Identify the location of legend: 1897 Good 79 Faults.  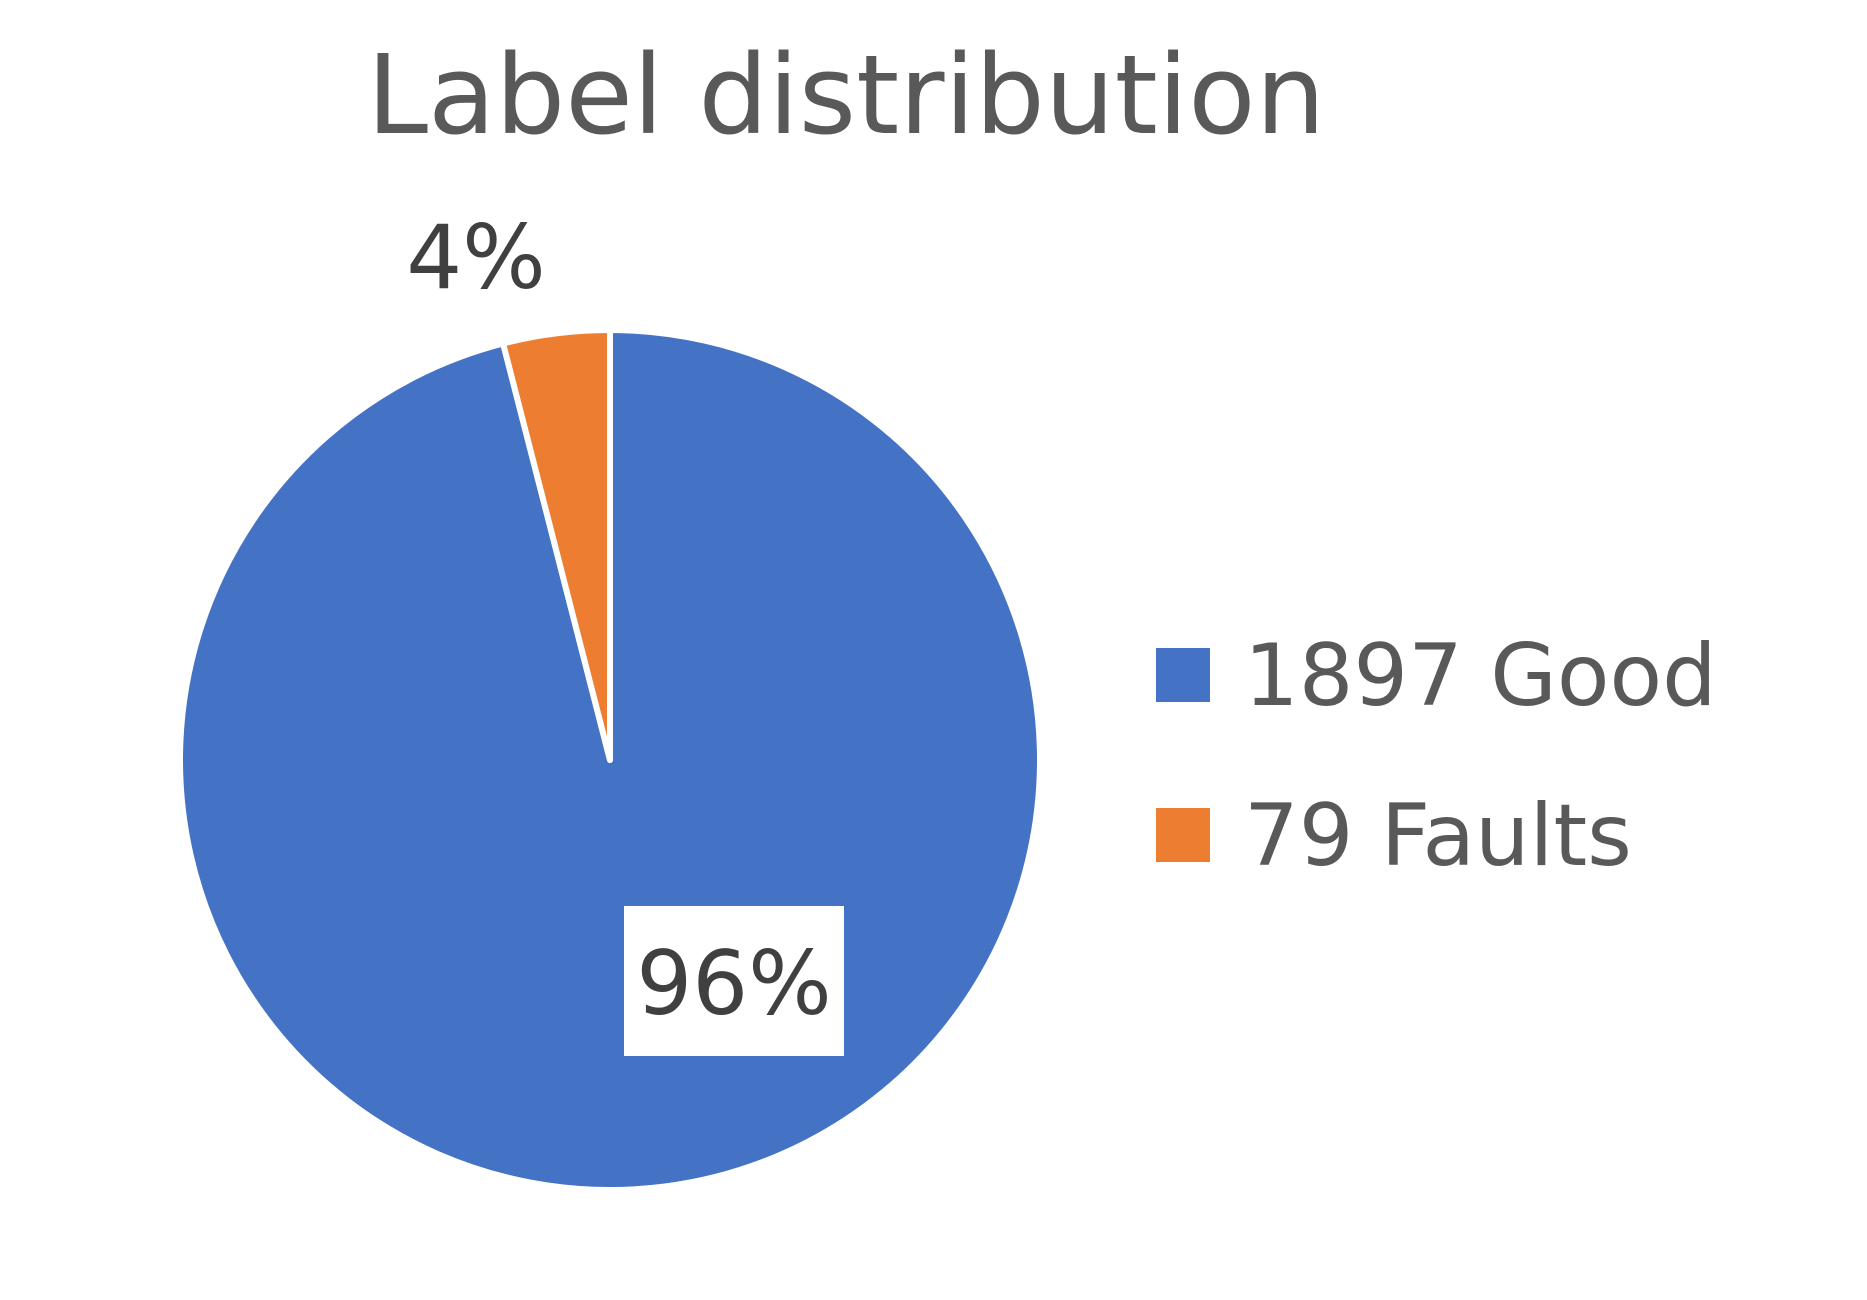
(1436, 756).